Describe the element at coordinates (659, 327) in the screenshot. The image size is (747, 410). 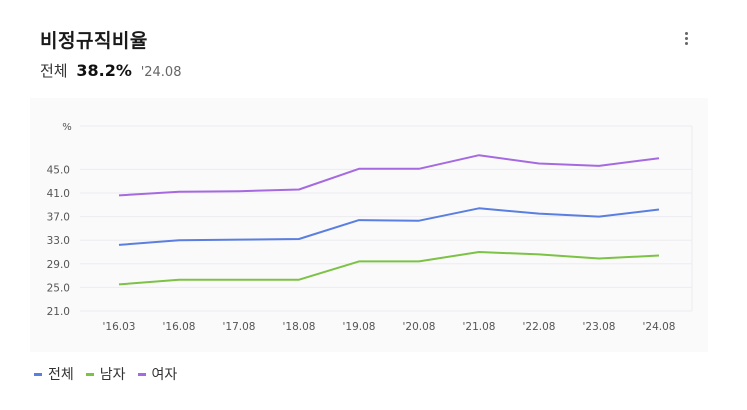
I see `x-tick-label: '24.08` at that location.